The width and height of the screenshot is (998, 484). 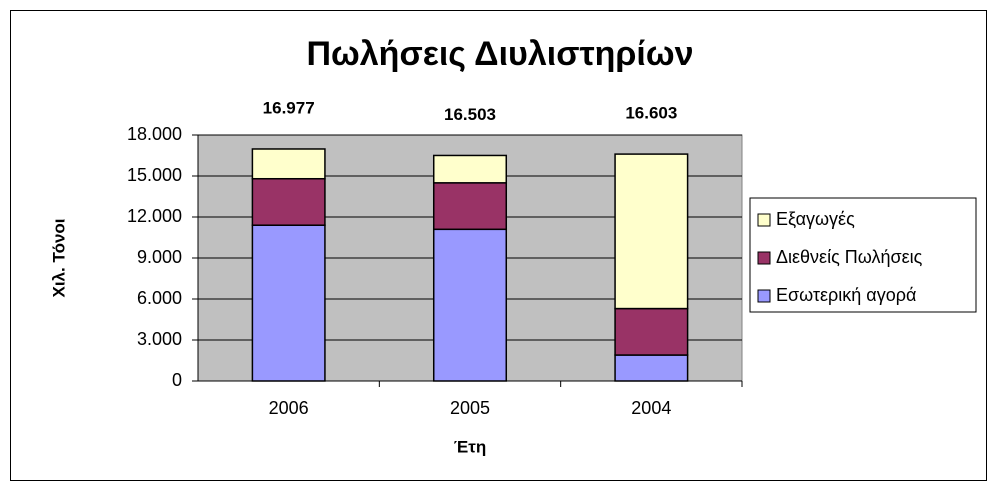 I want to click on x-tick-label: 2004, so click(x=651, y=408).